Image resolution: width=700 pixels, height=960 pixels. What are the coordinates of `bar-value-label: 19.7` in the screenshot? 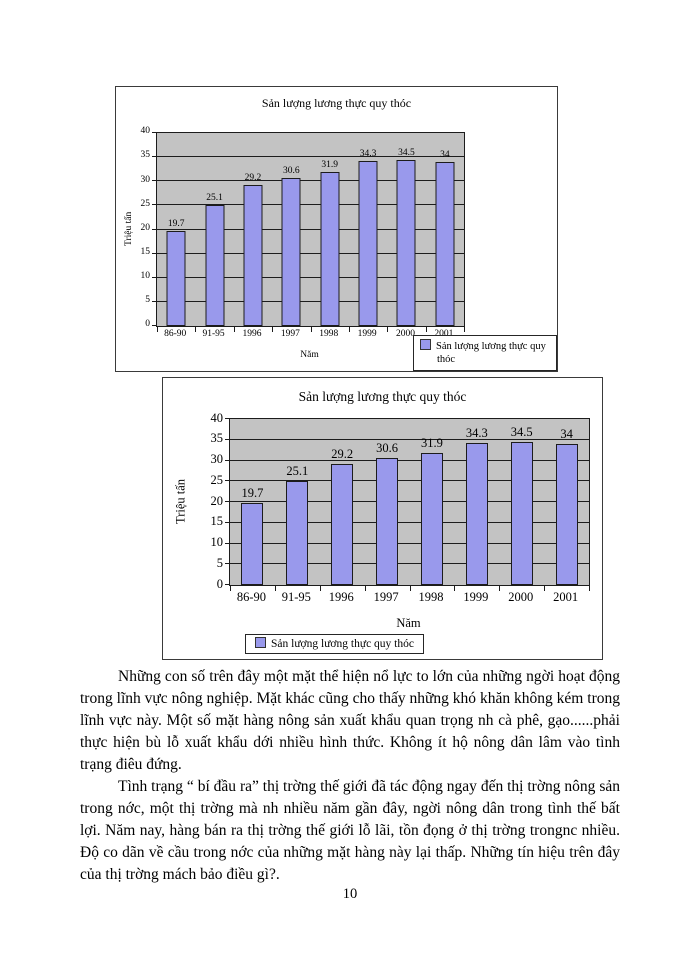 It's located at (252, 493).